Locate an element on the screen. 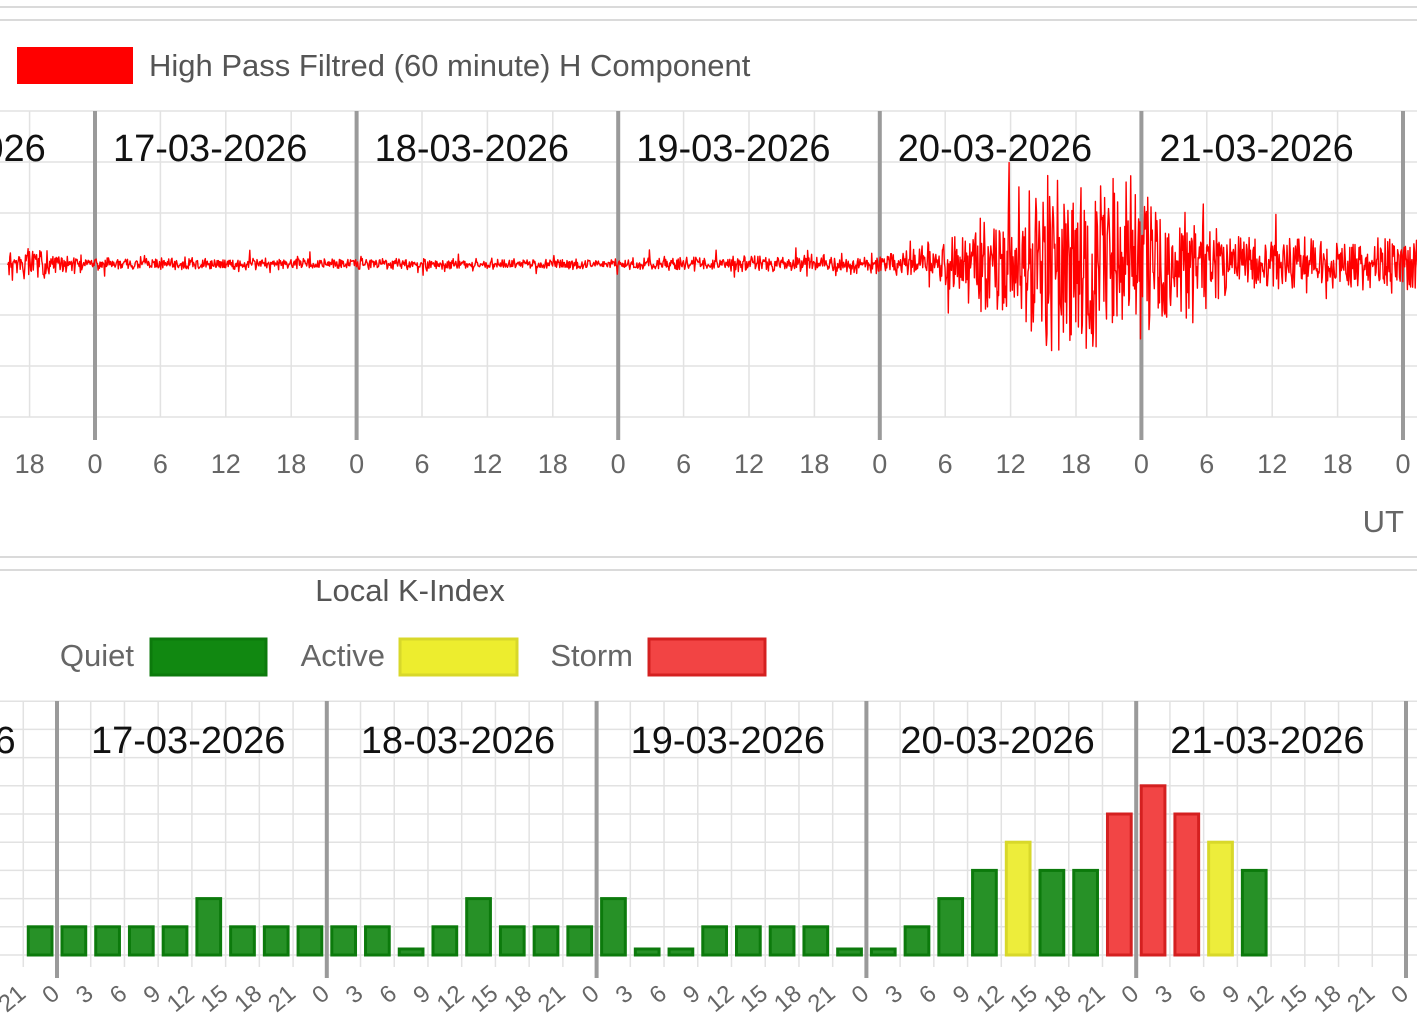 The width and height of the screenshot is (1417, 1013). legend-label-active: Active is located at coordinates (343, 655).